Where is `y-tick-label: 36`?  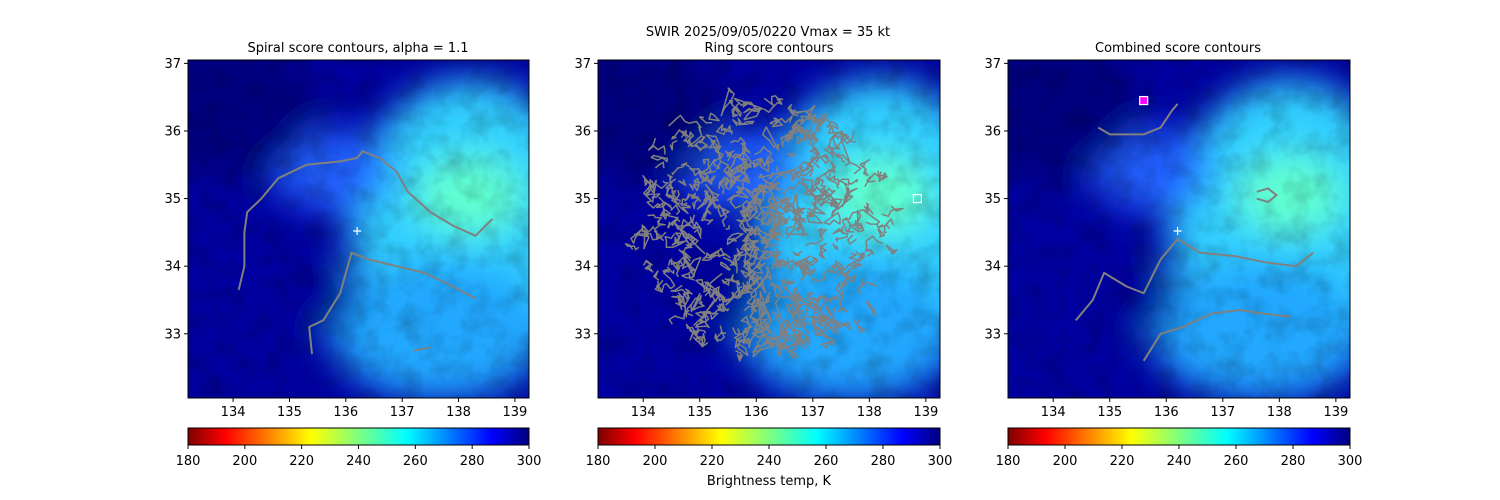 y-tick-label: 36 is located at coordinates (582, 131).